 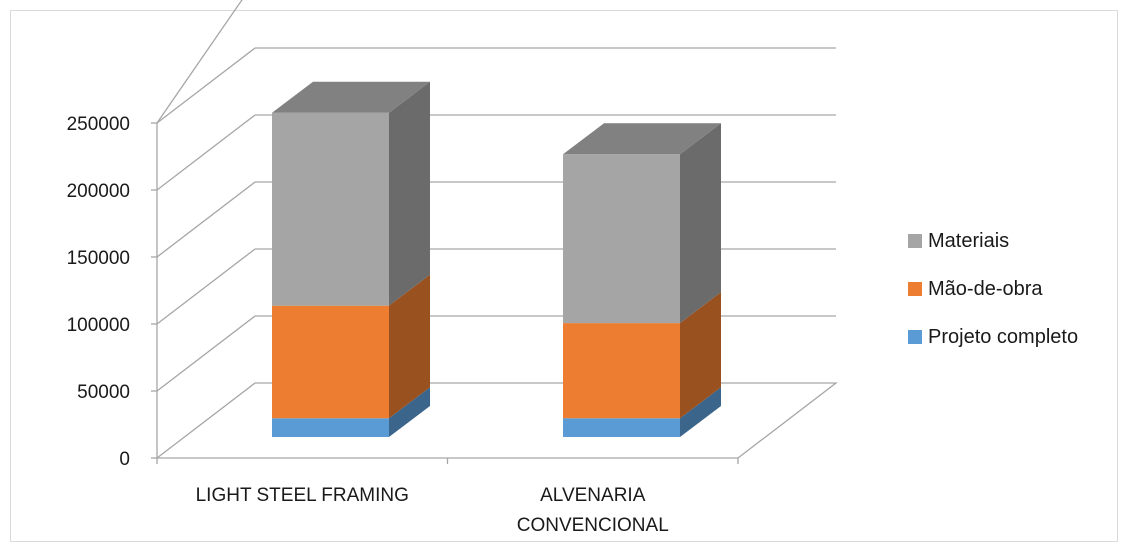 I want to click on x-category-label: LIGHT STEEL FRAMING, so click(x=302, y=495).